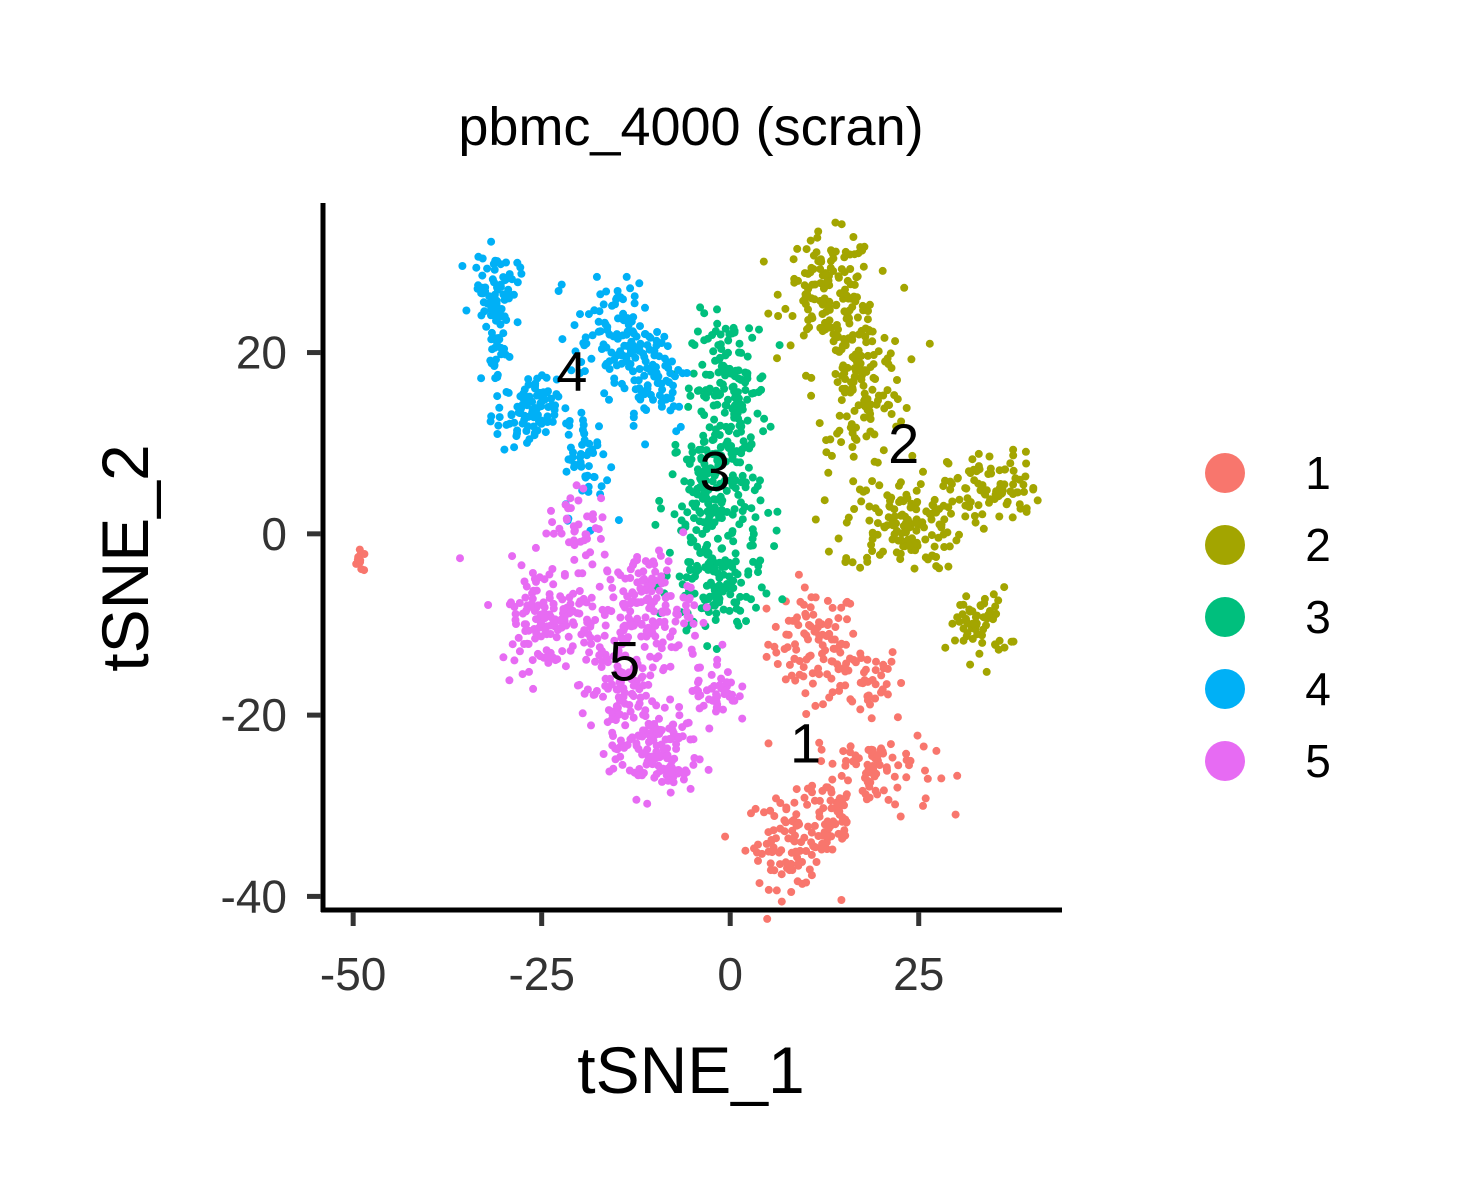 The image size is (1470, 1200). I want to click on cluster-labels: 1 2 3 4 5, so click(737, 557).